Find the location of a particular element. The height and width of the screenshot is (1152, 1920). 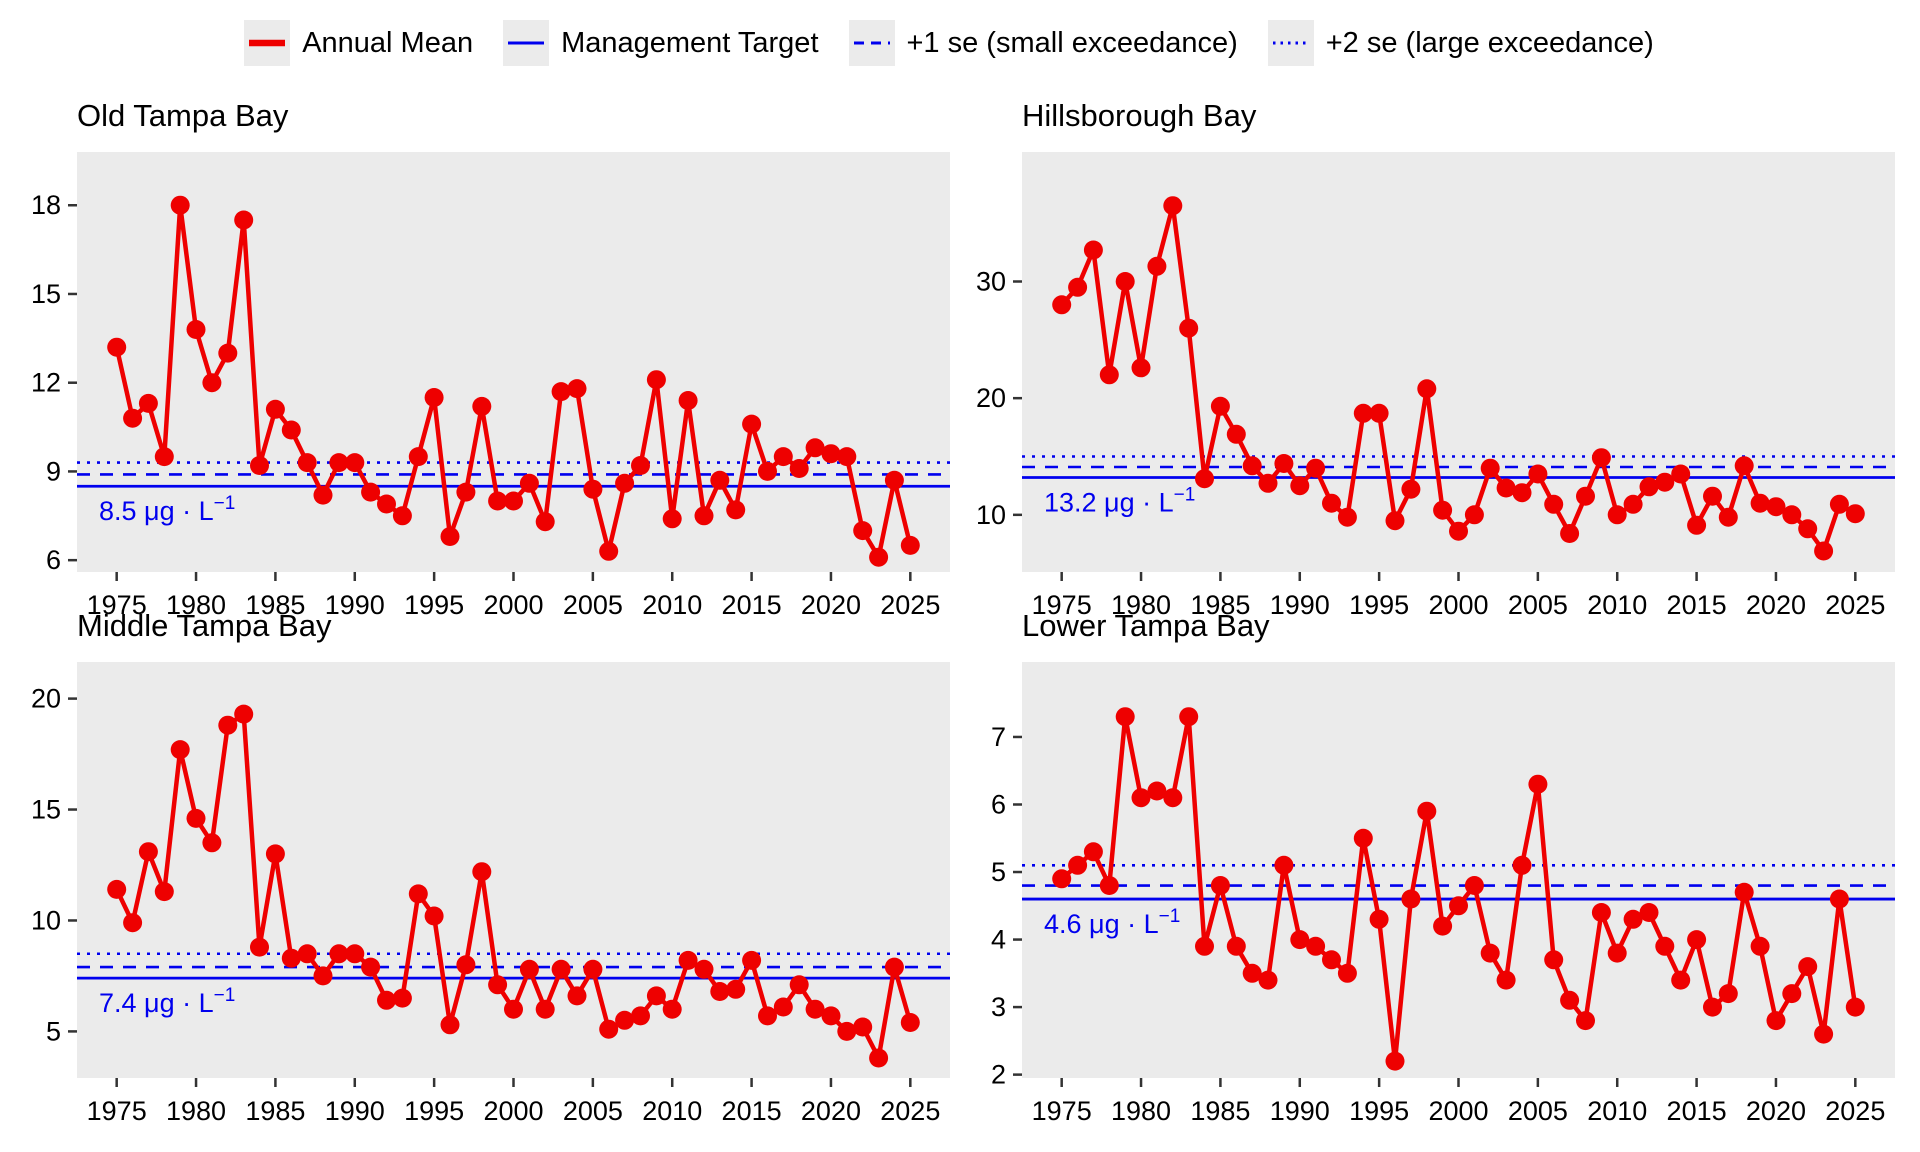

legend-label-management-target: Management Target is located at coordinates (690, 42).